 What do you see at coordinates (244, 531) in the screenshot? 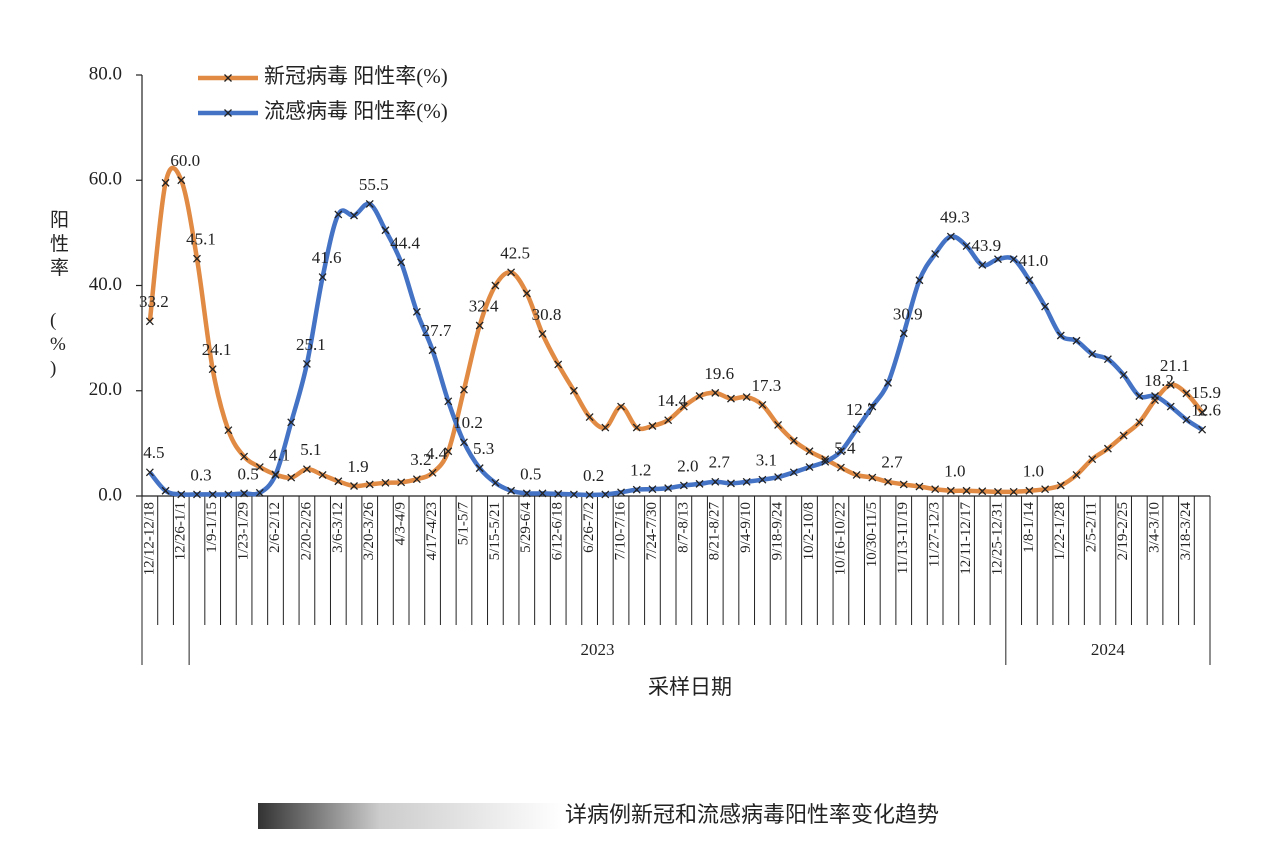
I see `x-tick-label: 1/23-1/29` at bounding box center [244, 531].